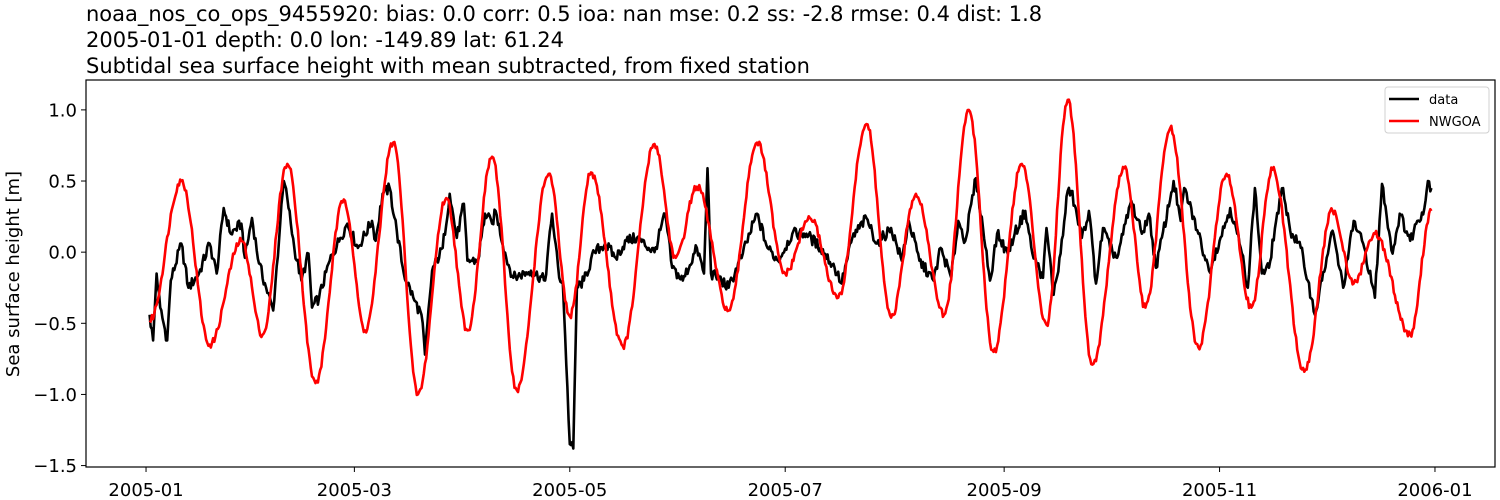 This screenshot has width=1500, height=500. What do you see at coordinates (13, 274) in the screenshot?
I see `y-axis-label: Sea surface height [m]` at bounding box center [13, 274].